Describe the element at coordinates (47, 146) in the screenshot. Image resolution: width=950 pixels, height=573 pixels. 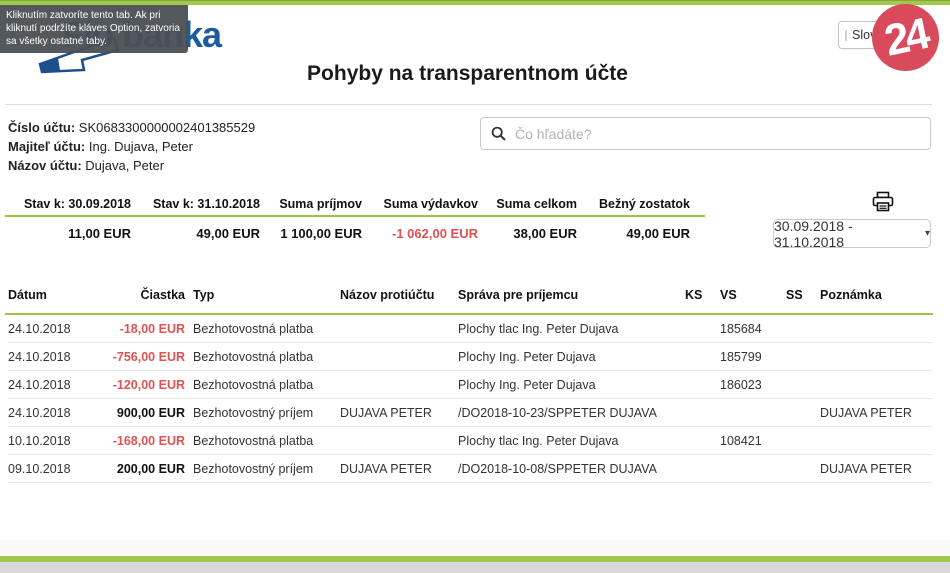
I see `account-owner-label: Majiteľ účtu:` at that location.